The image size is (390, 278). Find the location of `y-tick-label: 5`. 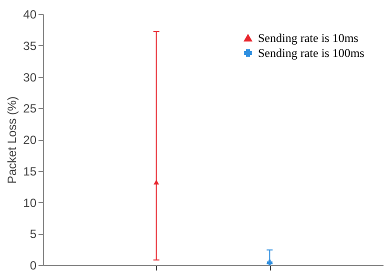

y-tick-label: 5 is located at coordinates (33, 234).